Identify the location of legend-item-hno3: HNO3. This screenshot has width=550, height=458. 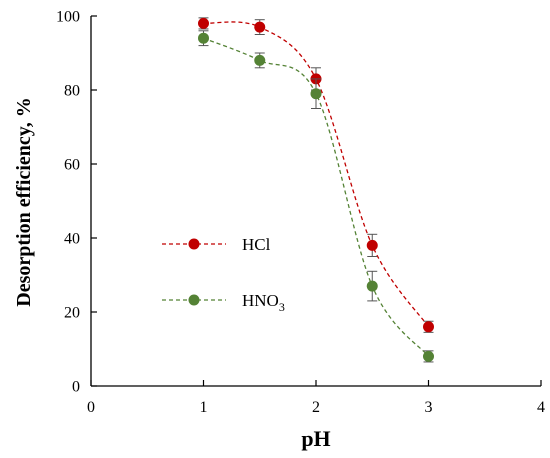
(223, 302).